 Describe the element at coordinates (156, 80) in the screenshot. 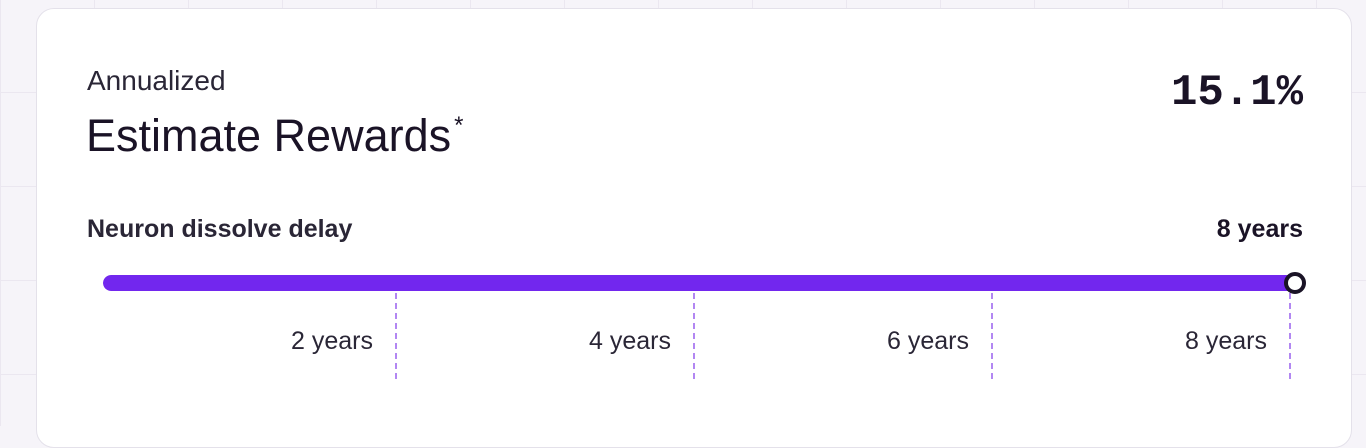

I see `card-subtitle: Annualized` at that location.